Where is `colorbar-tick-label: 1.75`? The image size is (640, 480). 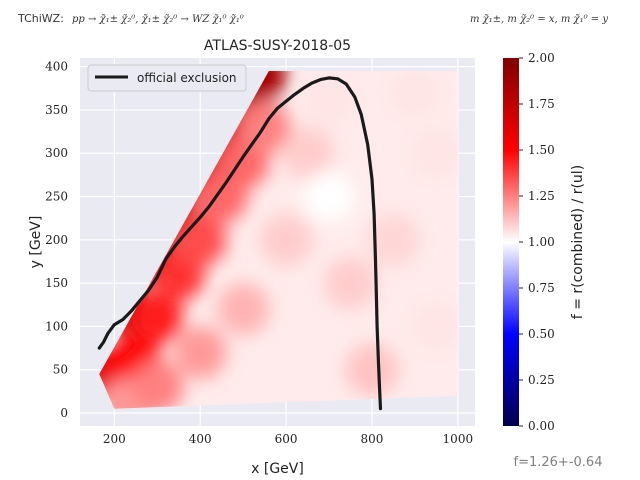
colorbar-tick-label: 1.75 is located at coordinates (541, 104).